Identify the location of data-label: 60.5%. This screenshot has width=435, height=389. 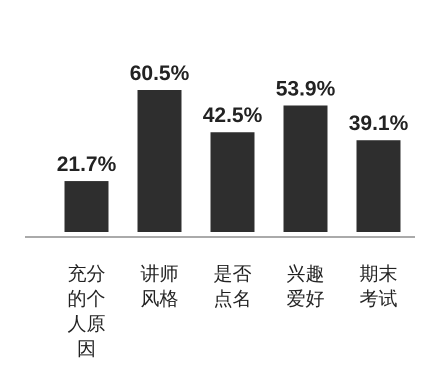
(160, 73).